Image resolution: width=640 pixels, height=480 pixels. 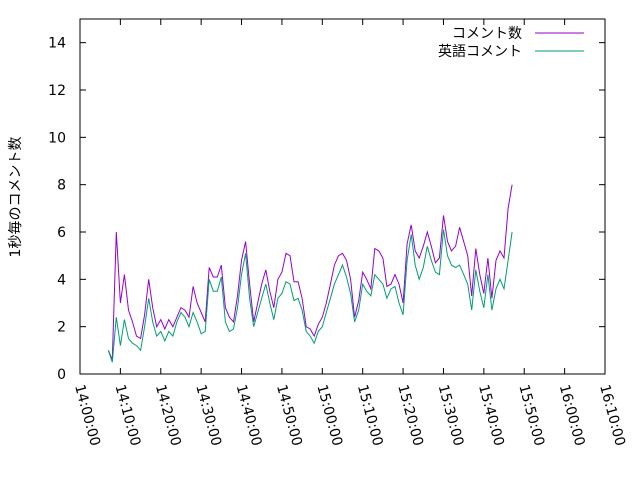 I want to click on x-tick-label: 16:10:00, so click(x=612, y=415).